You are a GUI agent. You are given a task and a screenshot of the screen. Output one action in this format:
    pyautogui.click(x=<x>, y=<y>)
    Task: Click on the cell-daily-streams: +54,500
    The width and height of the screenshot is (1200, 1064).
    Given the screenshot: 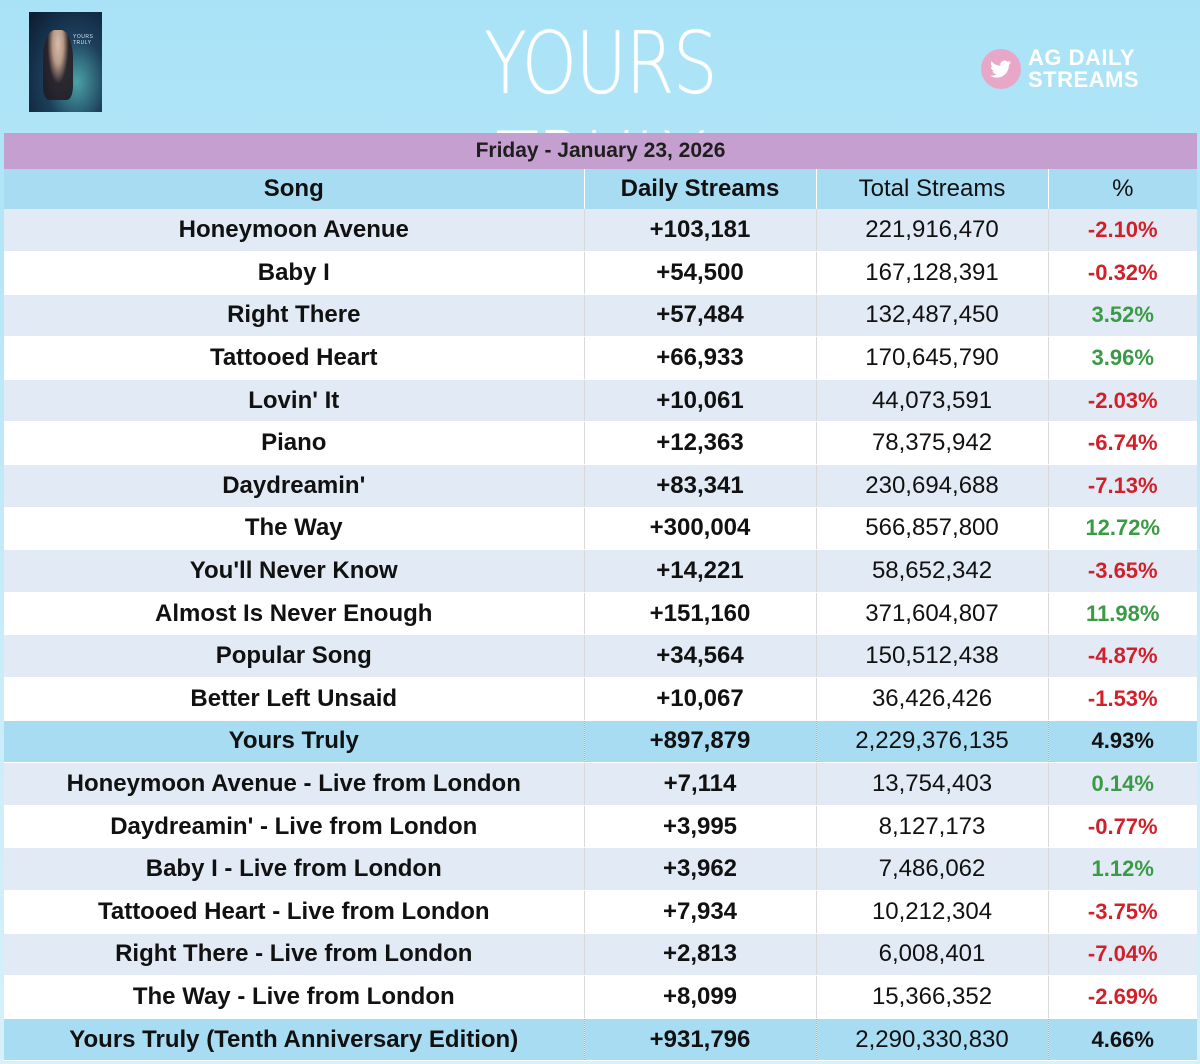 What is the action you would take?
    pyautogui.click(x=700, y=273)
    